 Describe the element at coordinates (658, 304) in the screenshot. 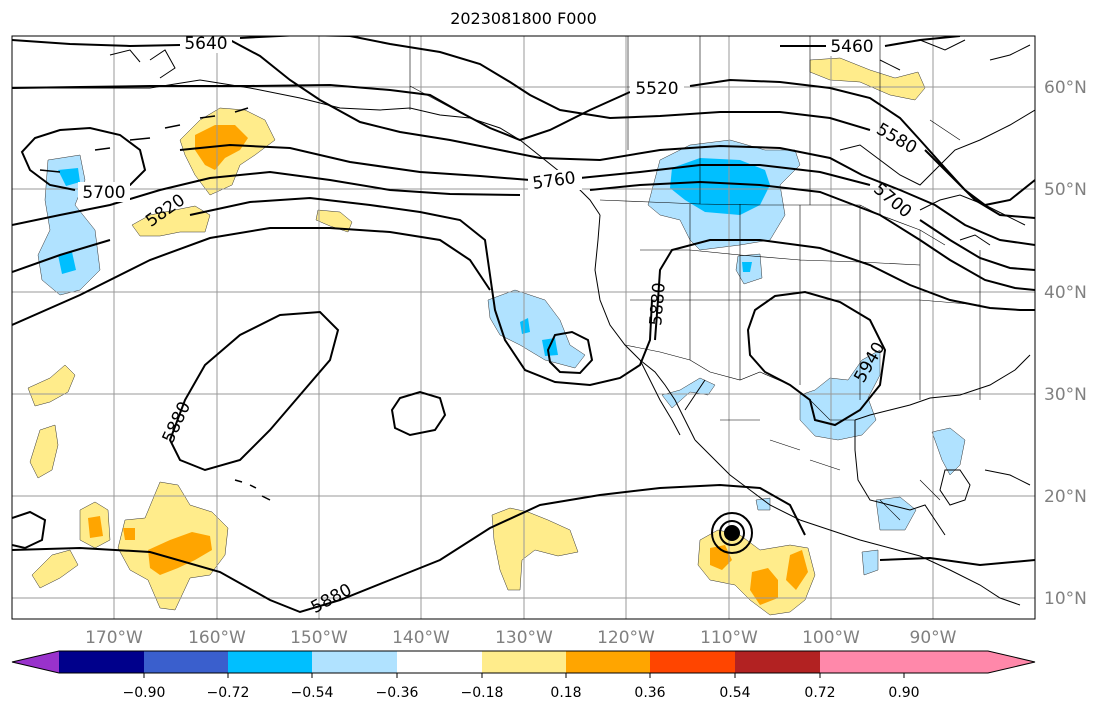

I see `contour-label-5880-vert: 5880` at that location.